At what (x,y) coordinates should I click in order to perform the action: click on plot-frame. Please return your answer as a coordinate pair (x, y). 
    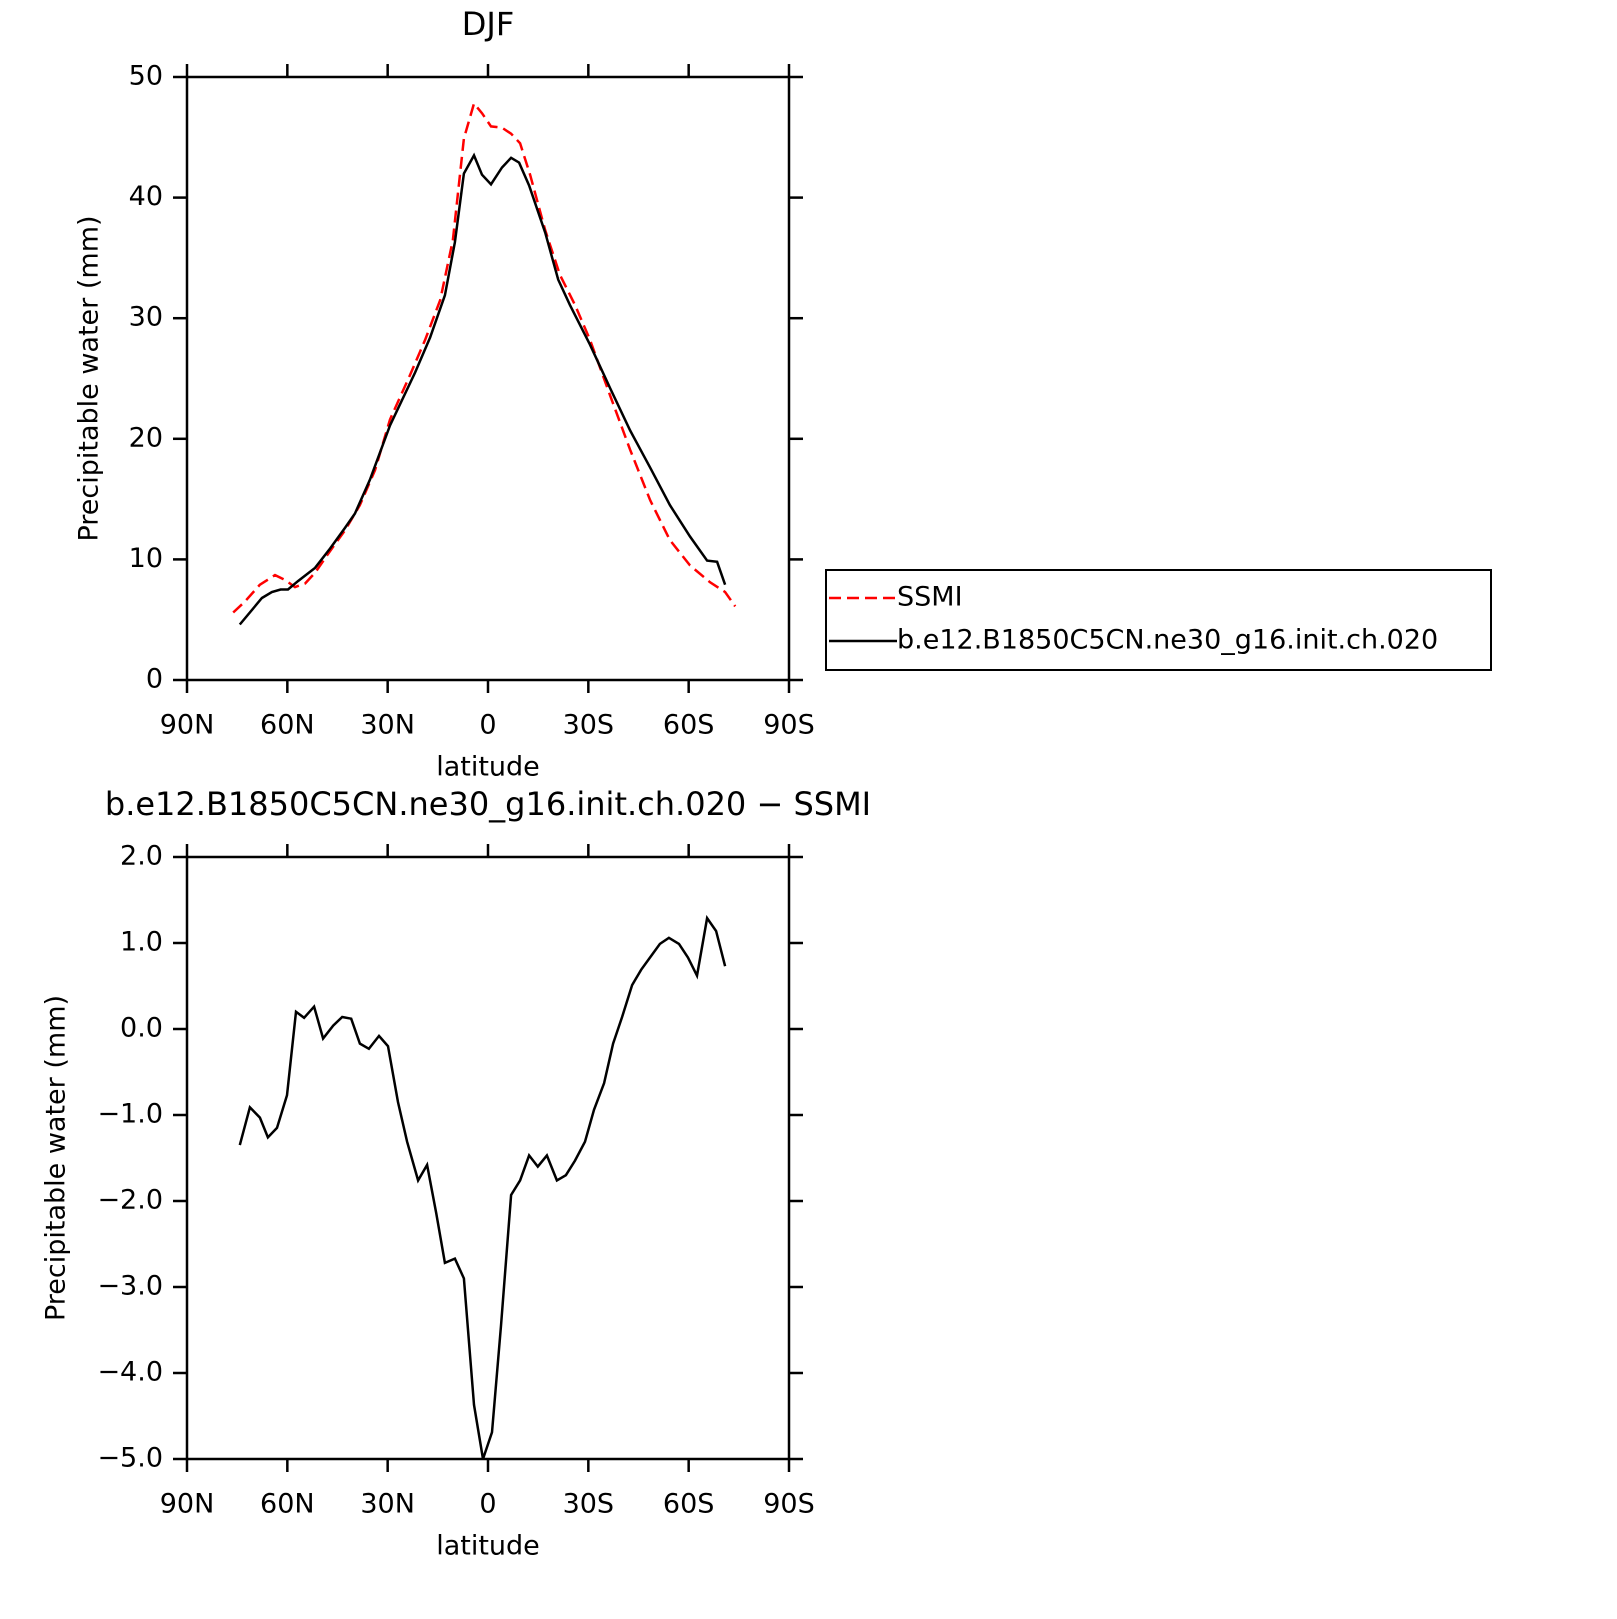
    Looking at the image, I should click on (488, 1158).